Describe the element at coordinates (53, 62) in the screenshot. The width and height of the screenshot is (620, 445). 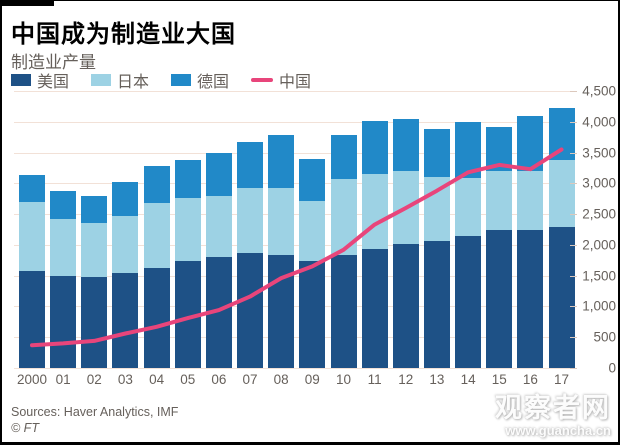
I see `chart-subtitle: 制造业产量` at that location.